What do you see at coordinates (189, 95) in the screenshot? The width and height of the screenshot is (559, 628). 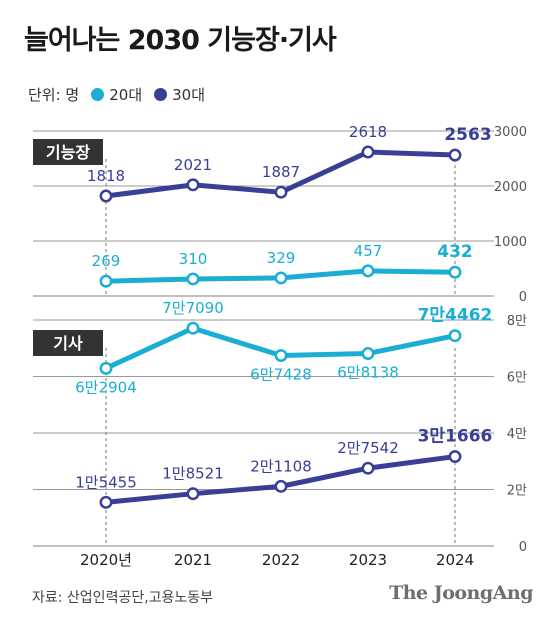 I see `legend-label-30s: 30대` at bounding box center [189, 95].